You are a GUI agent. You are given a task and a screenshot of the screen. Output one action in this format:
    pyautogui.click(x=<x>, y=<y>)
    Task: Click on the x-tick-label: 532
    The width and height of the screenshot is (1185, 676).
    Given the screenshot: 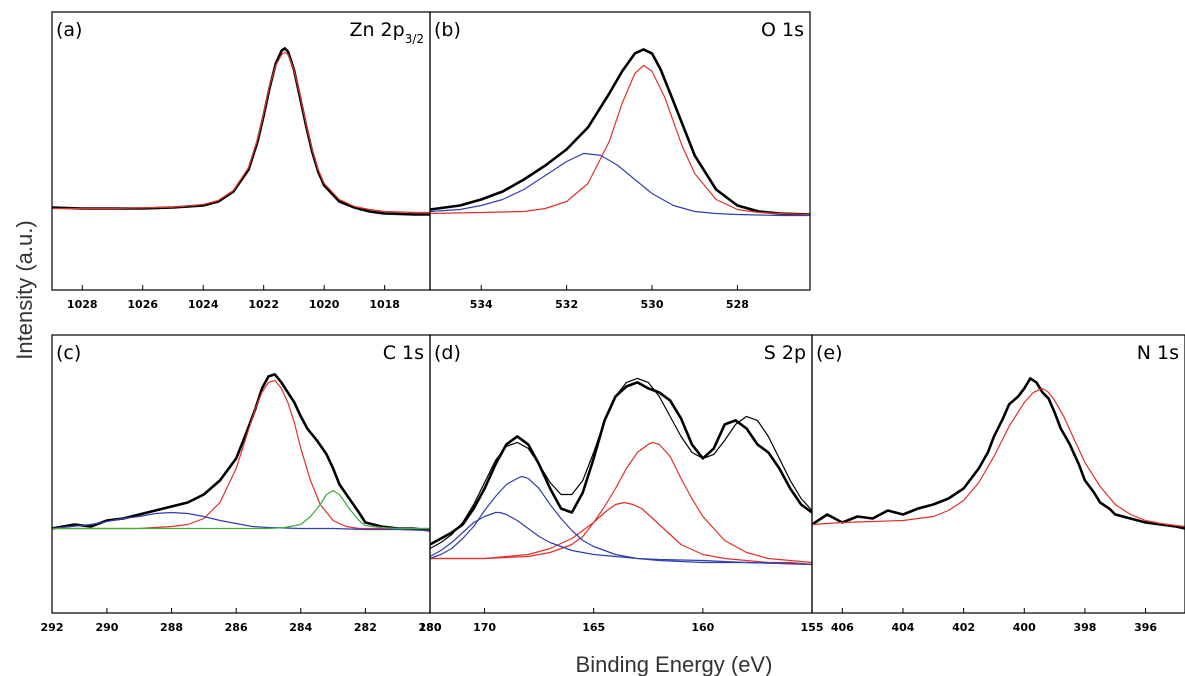 What is the action you would take?
    pyautogui.click(x=566, y=304)
    